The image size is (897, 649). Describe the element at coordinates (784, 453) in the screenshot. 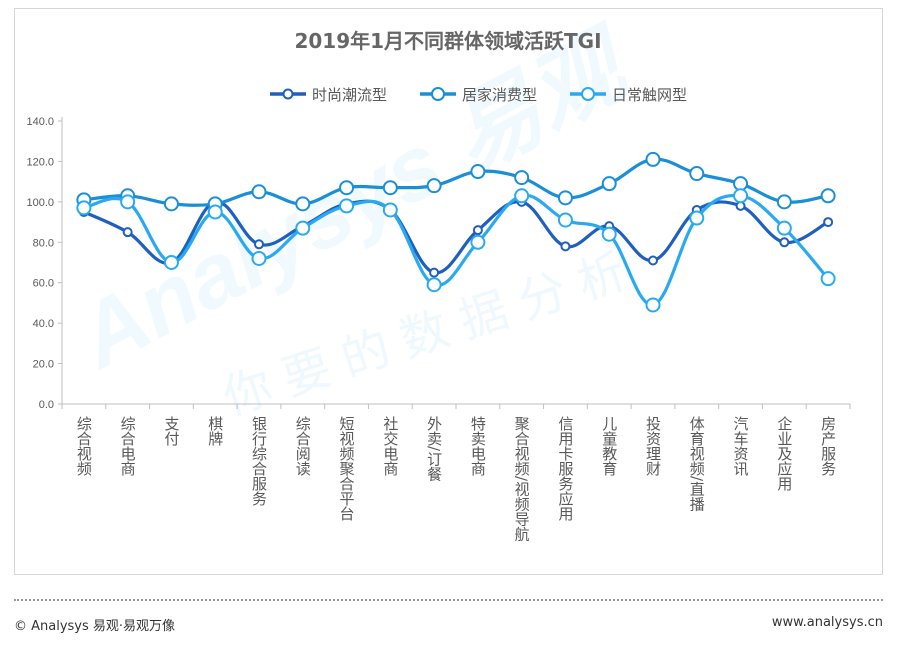

I see `x-tick-label-17: 企业及应用` at that location.